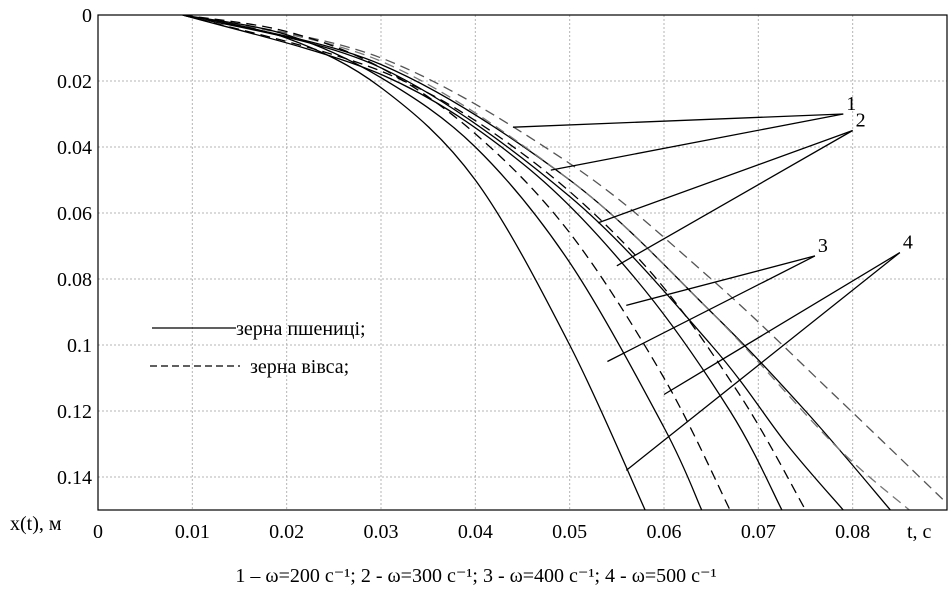 This screenshot has width=952, height=596. What do you see at coordinates (74, 280) in the screenshot?
I see `y-tick-label: 0.08` at bounding box center [74, 280].